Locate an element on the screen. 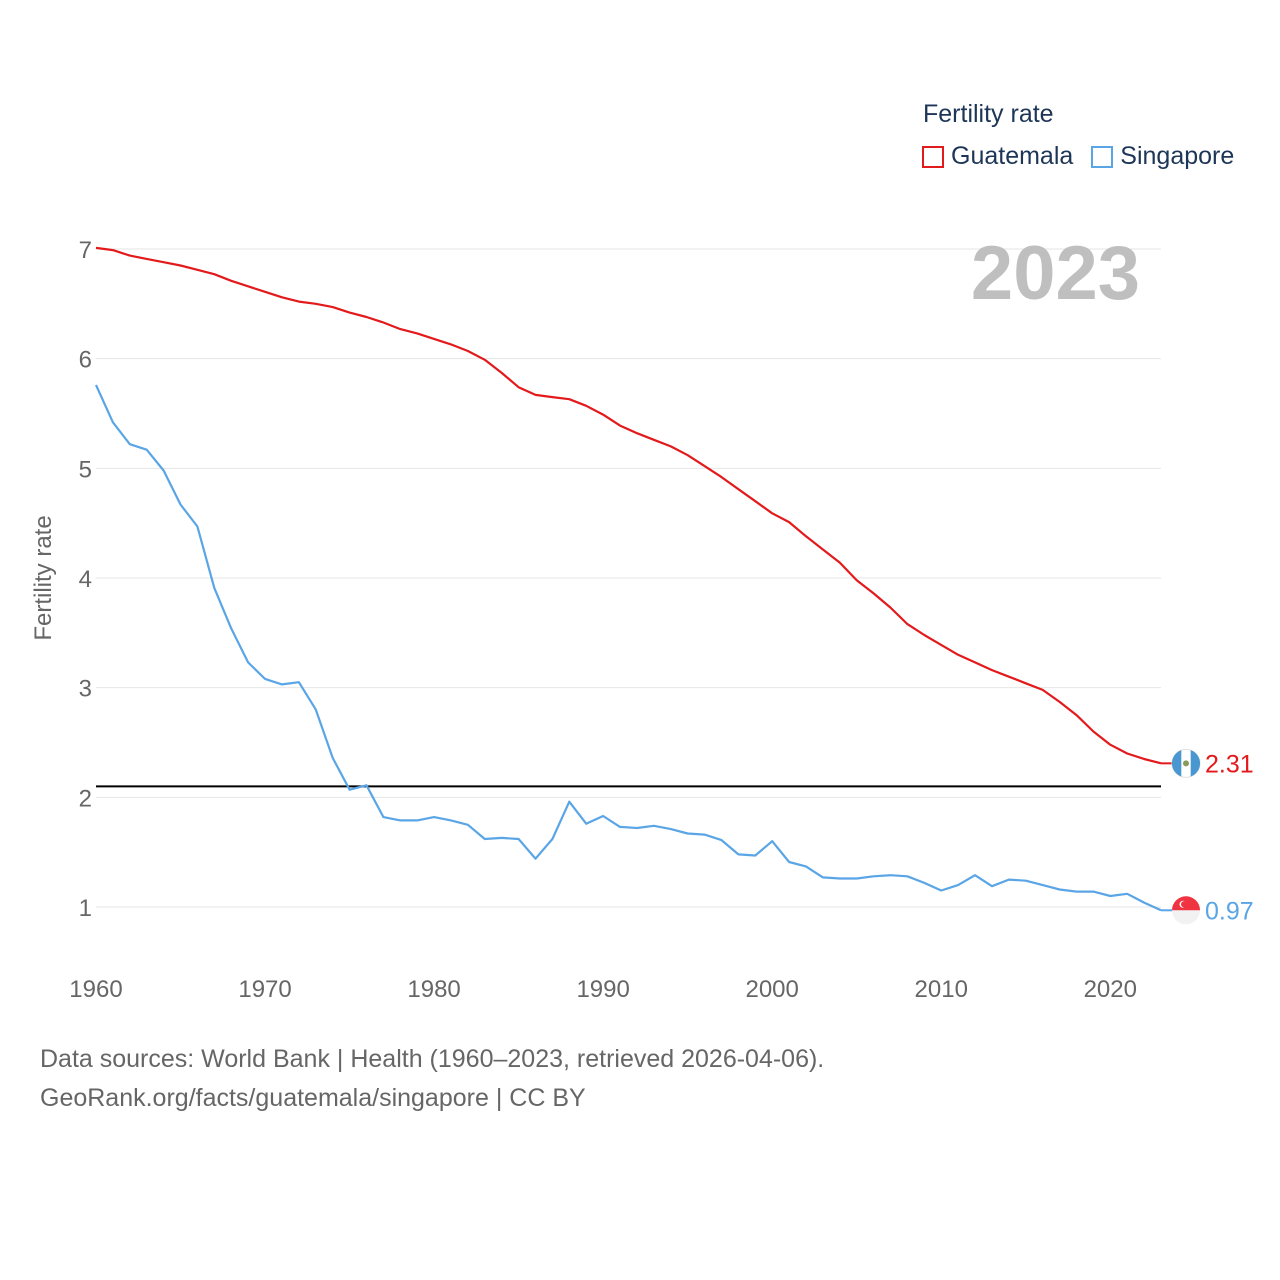  y-tick-label: 1 is located at coordinates (85, 908).